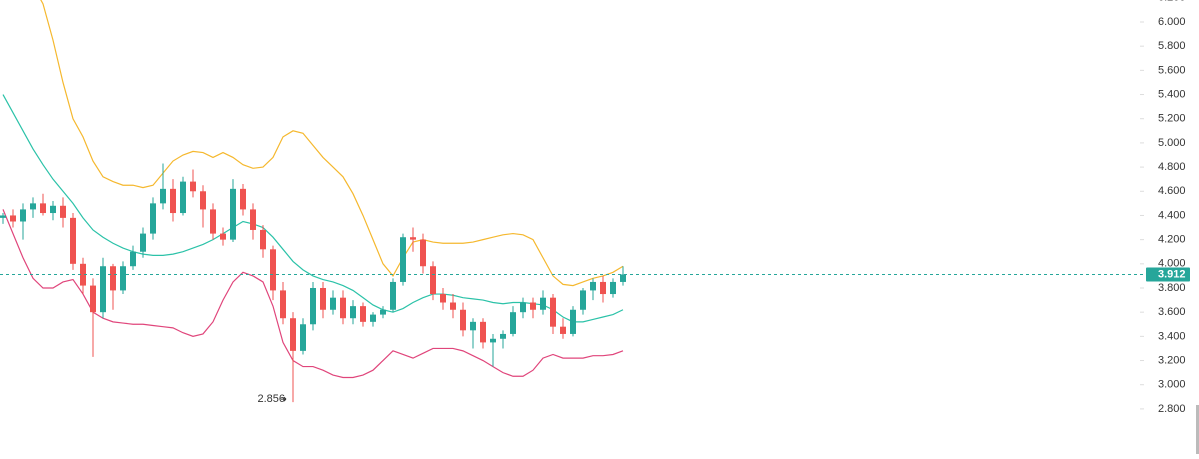 The width and height of the screenshot is (1199, 459). What do you see at coordinates (1172, 70) in the screenshot?
I see `y-tick-label: 5.600` at bounding box center [1172, 70].